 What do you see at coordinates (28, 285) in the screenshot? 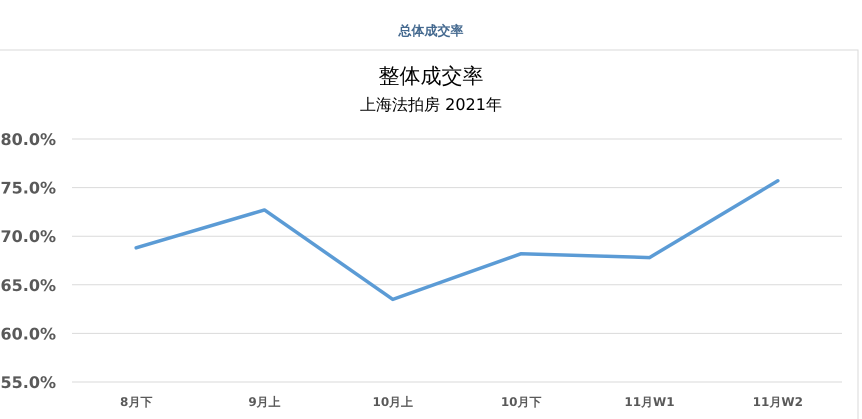
I see `y-tick-label: 65.0%` at bounding box center [28, 285].